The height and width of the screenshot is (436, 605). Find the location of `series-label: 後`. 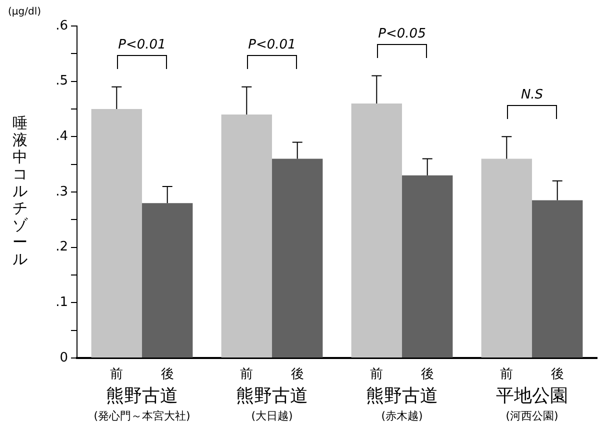

series-label: 後 is located at coordinates (167, 374).